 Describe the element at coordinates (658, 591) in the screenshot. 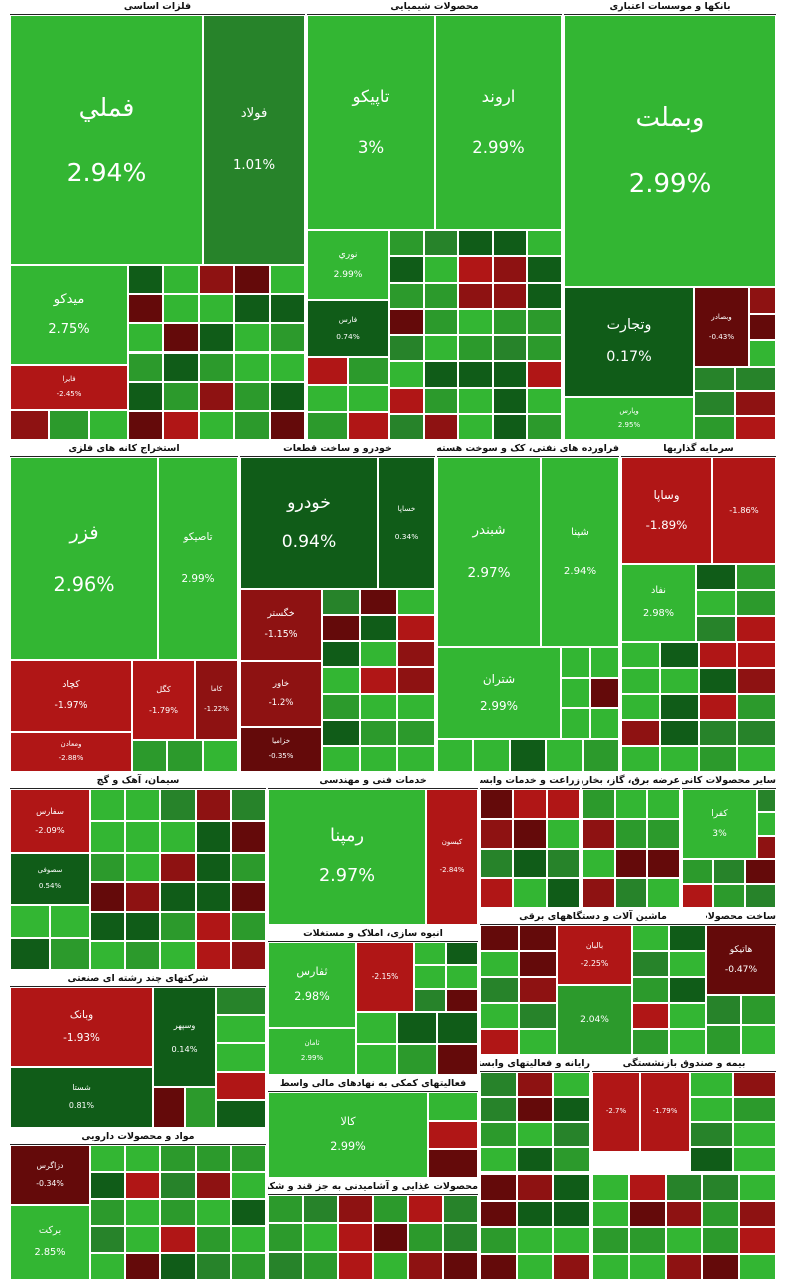

I see `stock-name: نفاد` at that location.